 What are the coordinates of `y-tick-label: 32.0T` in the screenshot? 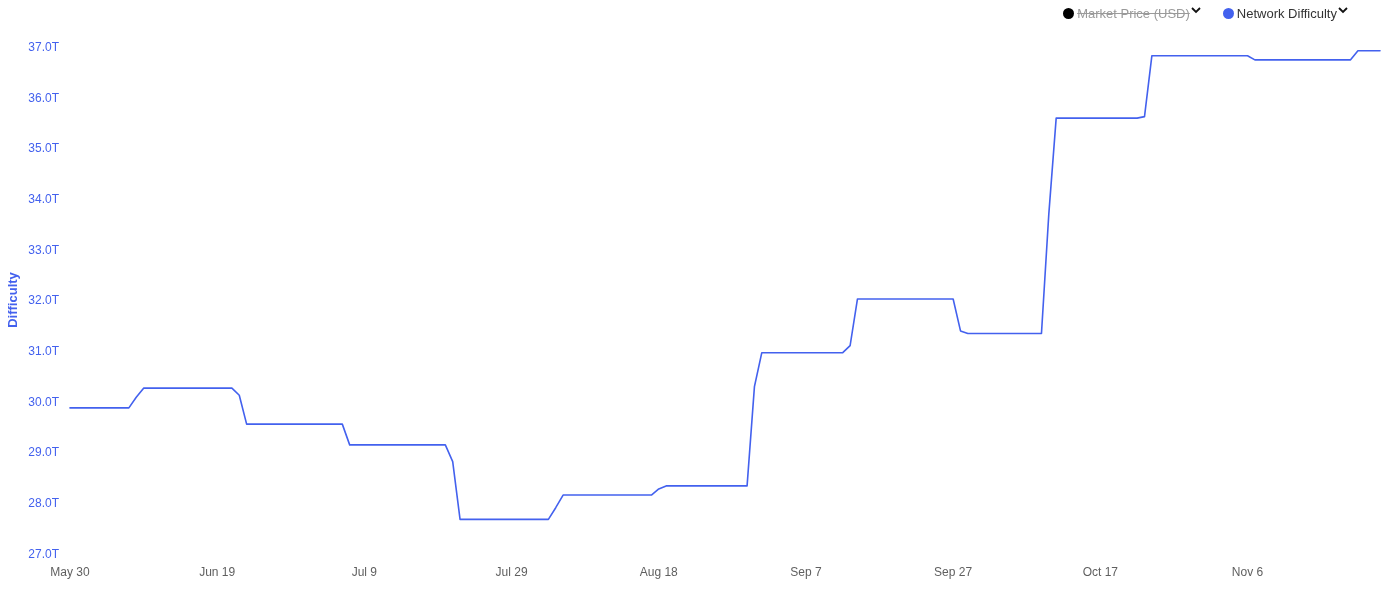 It's located at (44, 300).